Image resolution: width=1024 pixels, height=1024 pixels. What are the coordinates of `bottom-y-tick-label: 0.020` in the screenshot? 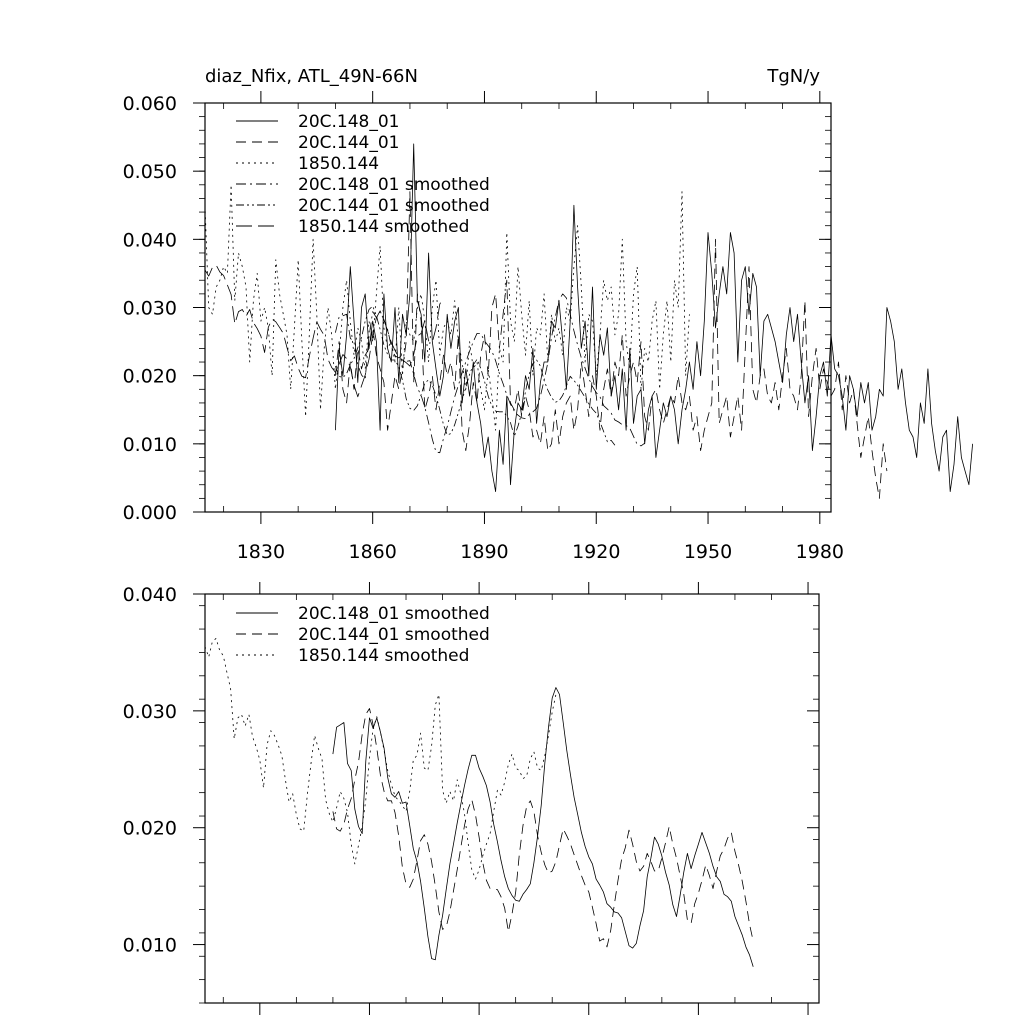 It's located at (150, 829).